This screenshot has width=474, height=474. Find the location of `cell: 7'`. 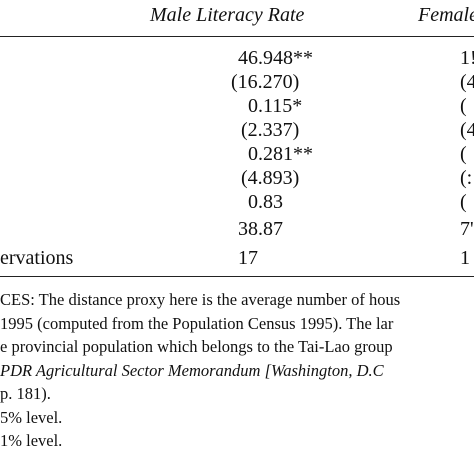

cell: 7' is located at coordinates (467, 229).